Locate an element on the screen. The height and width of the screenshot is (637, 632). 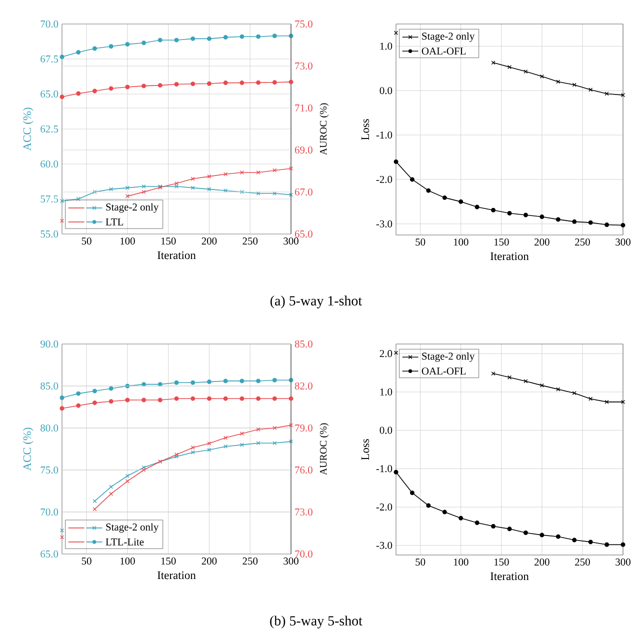
y-tick-label: -3.0 is located at coordinates (384, 545).